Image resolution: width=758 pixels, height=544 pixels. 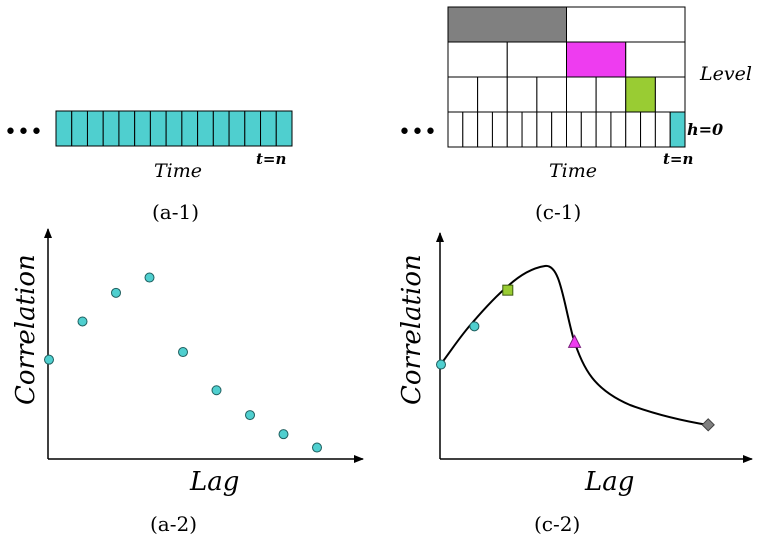 What do you see at coordinates (558, 212) in the screenshot?
I see `caption-c1: (c-1)` at bounding box center [558, 212].